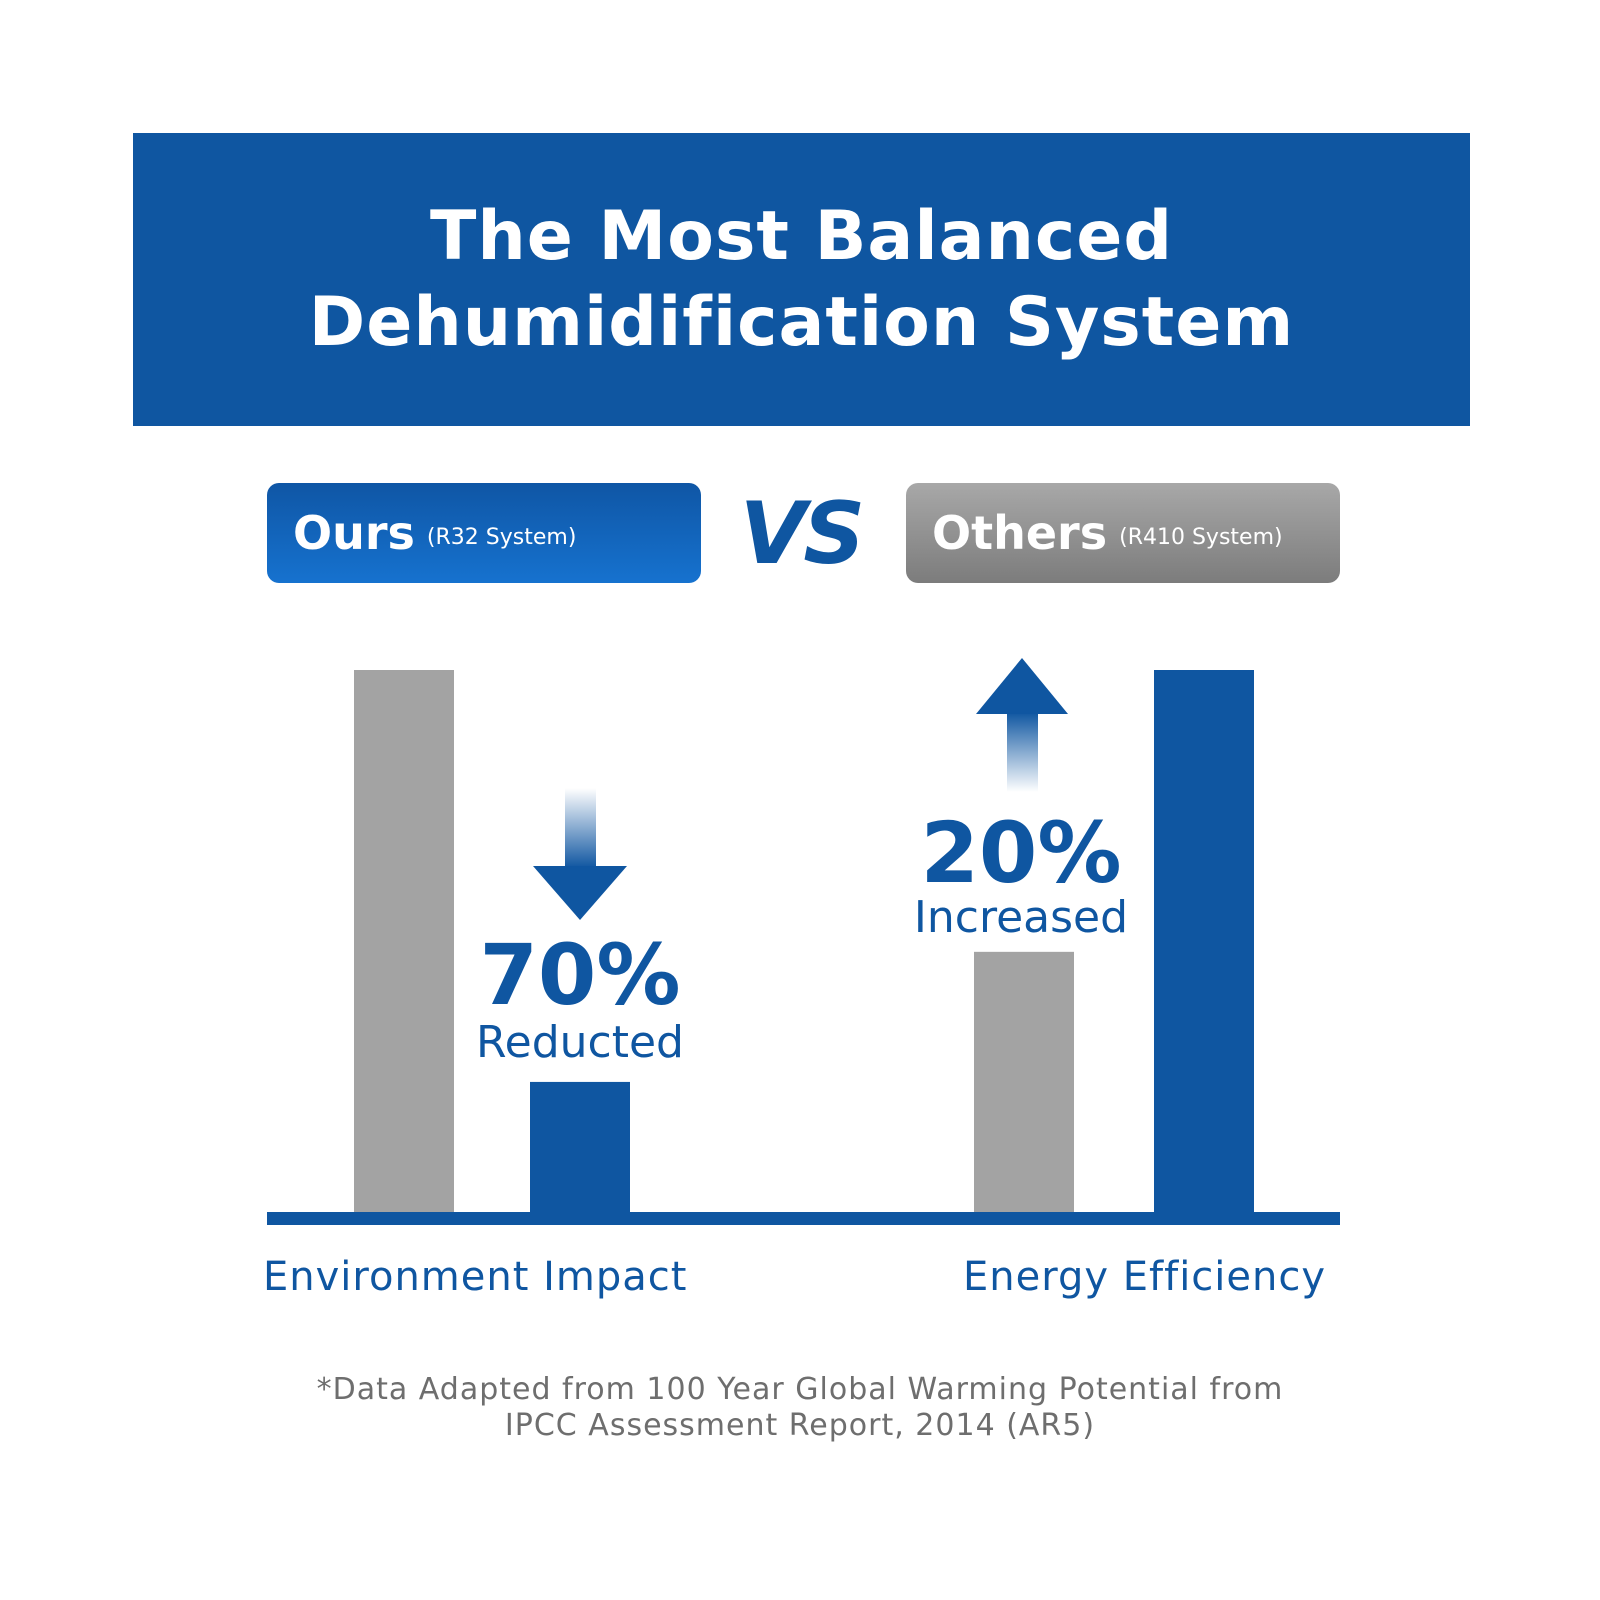 The height and width of the screenshot is (1600, 1600). I want to click on legend-ours-sub: (R32 System), so click(501, 537).